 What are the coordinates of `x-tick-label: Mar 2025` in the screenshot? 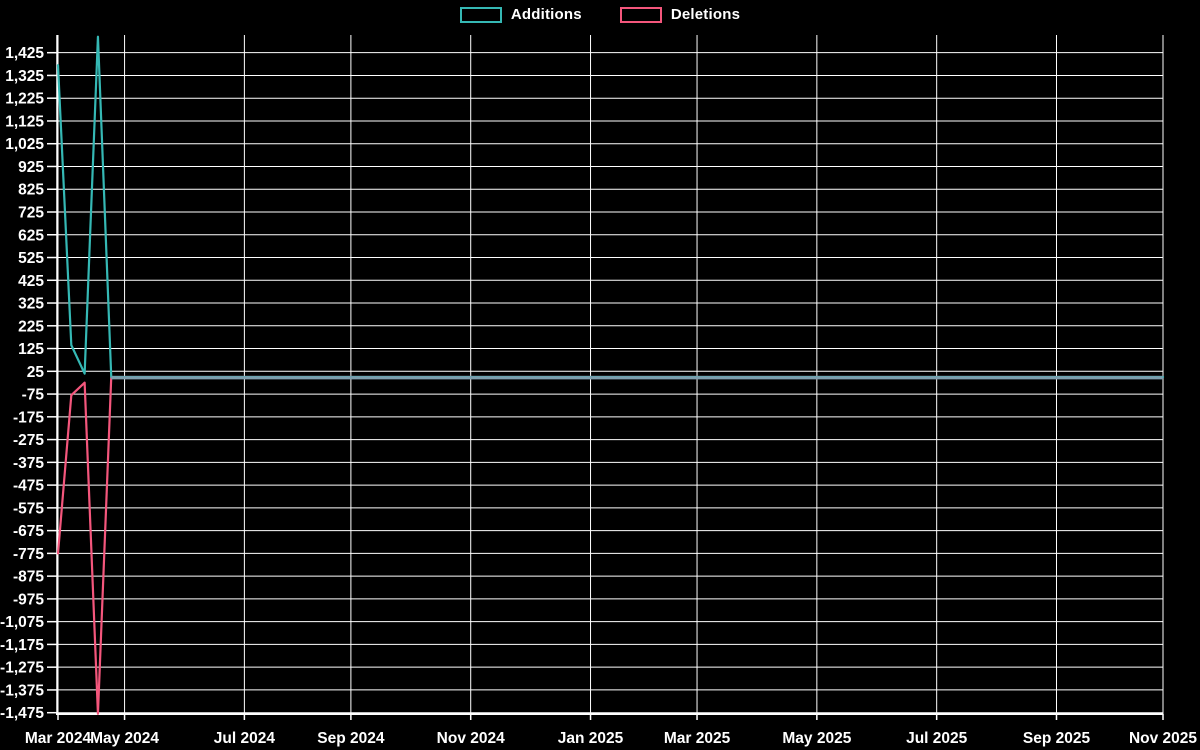 It's located at (697, 738).